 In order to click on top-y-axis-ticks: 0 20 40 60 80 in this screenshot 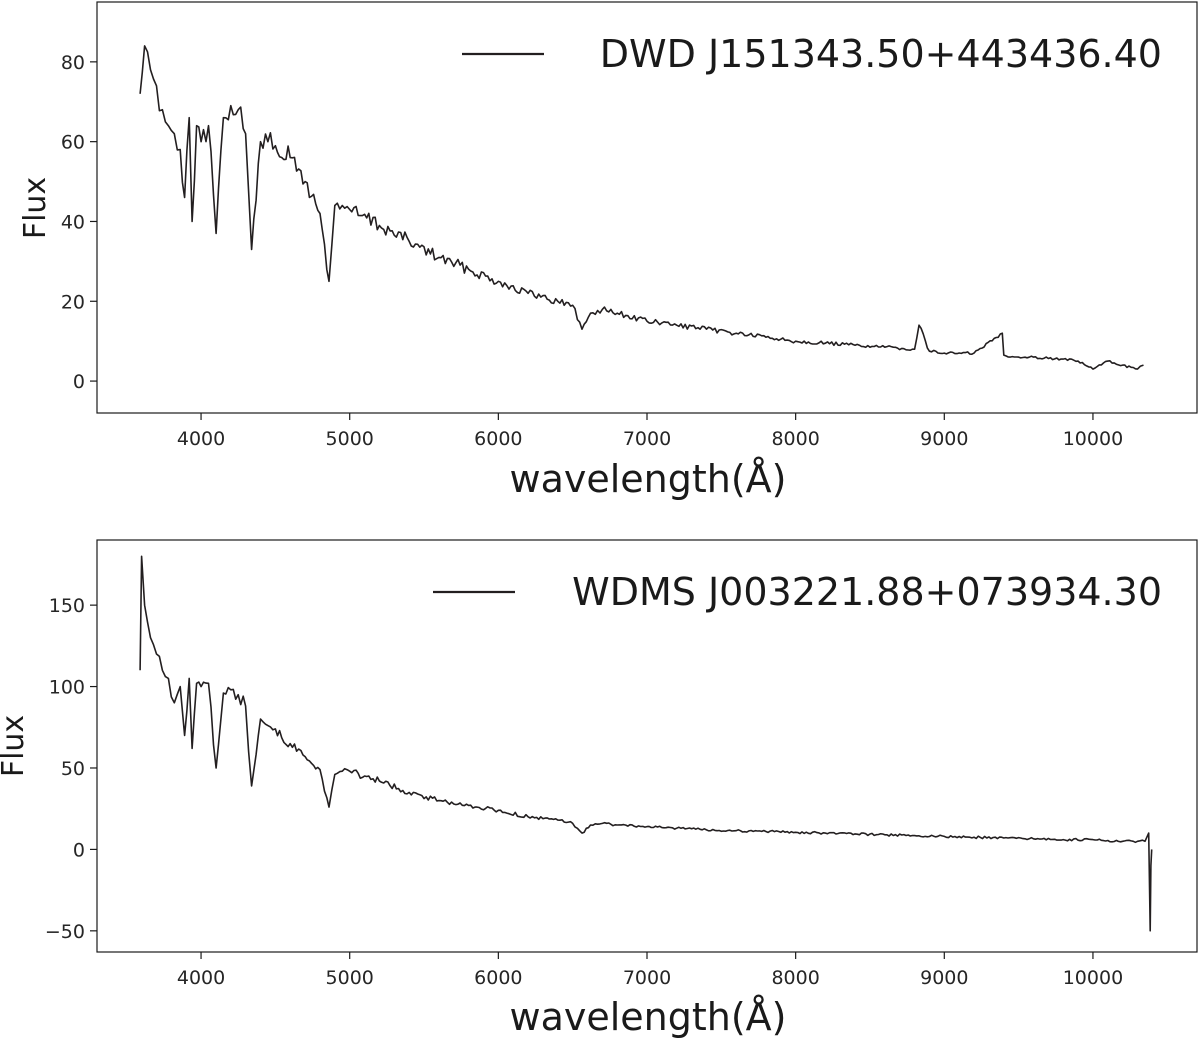, I will do `click(79, 222)`.